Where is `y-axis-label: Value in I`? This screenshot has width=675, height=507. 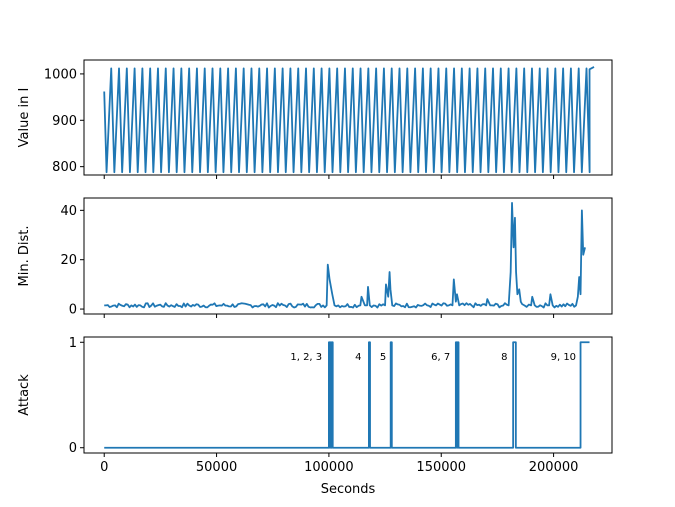 y-axis-label: Value in I is located at coordinates (24, 118).